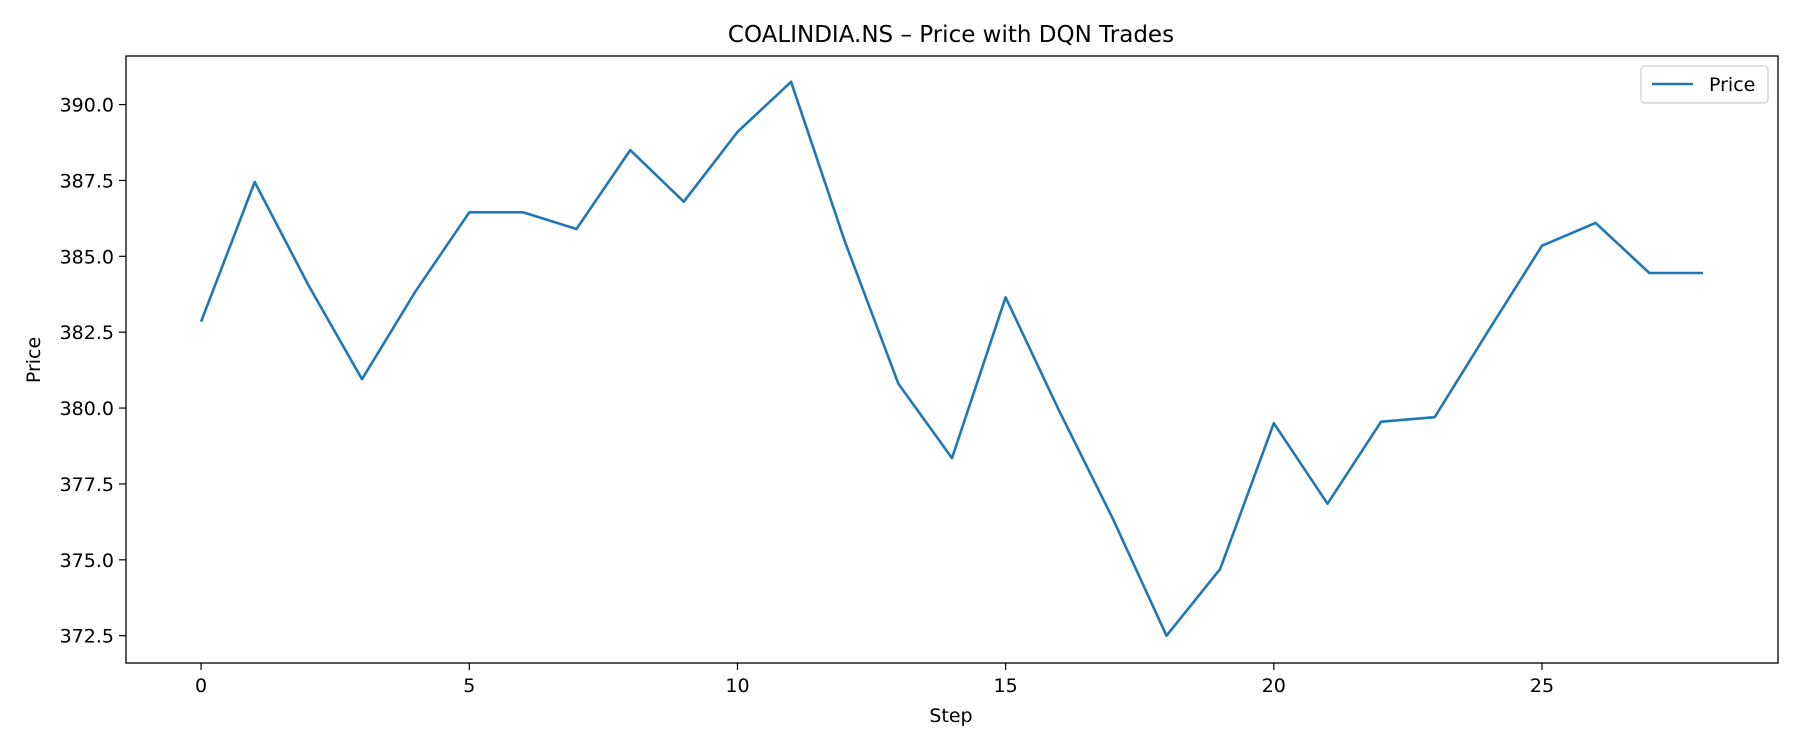 The image size is (1800, 750). I want to click on x-tick-label: 5, so click(469, 686).